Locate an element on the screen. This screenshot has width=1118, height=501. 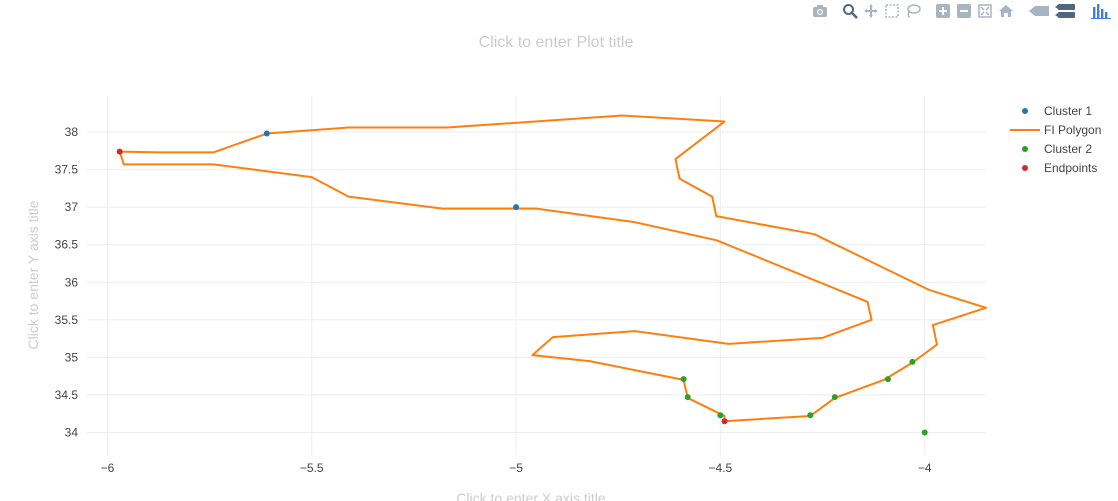
hover-compare-icon is located at coordinates (1066, 11).